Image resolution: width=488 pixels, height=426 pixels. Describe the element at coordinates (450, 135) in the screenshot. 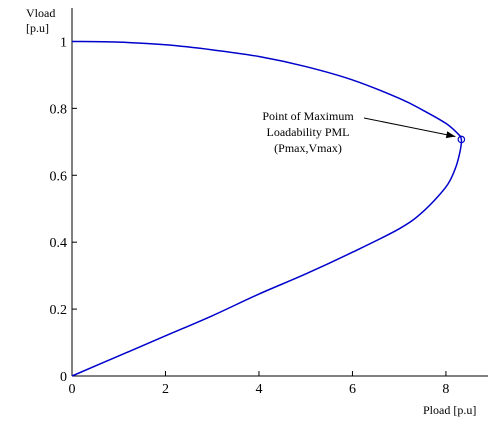

I see `annotation-arrow-head` at that location.